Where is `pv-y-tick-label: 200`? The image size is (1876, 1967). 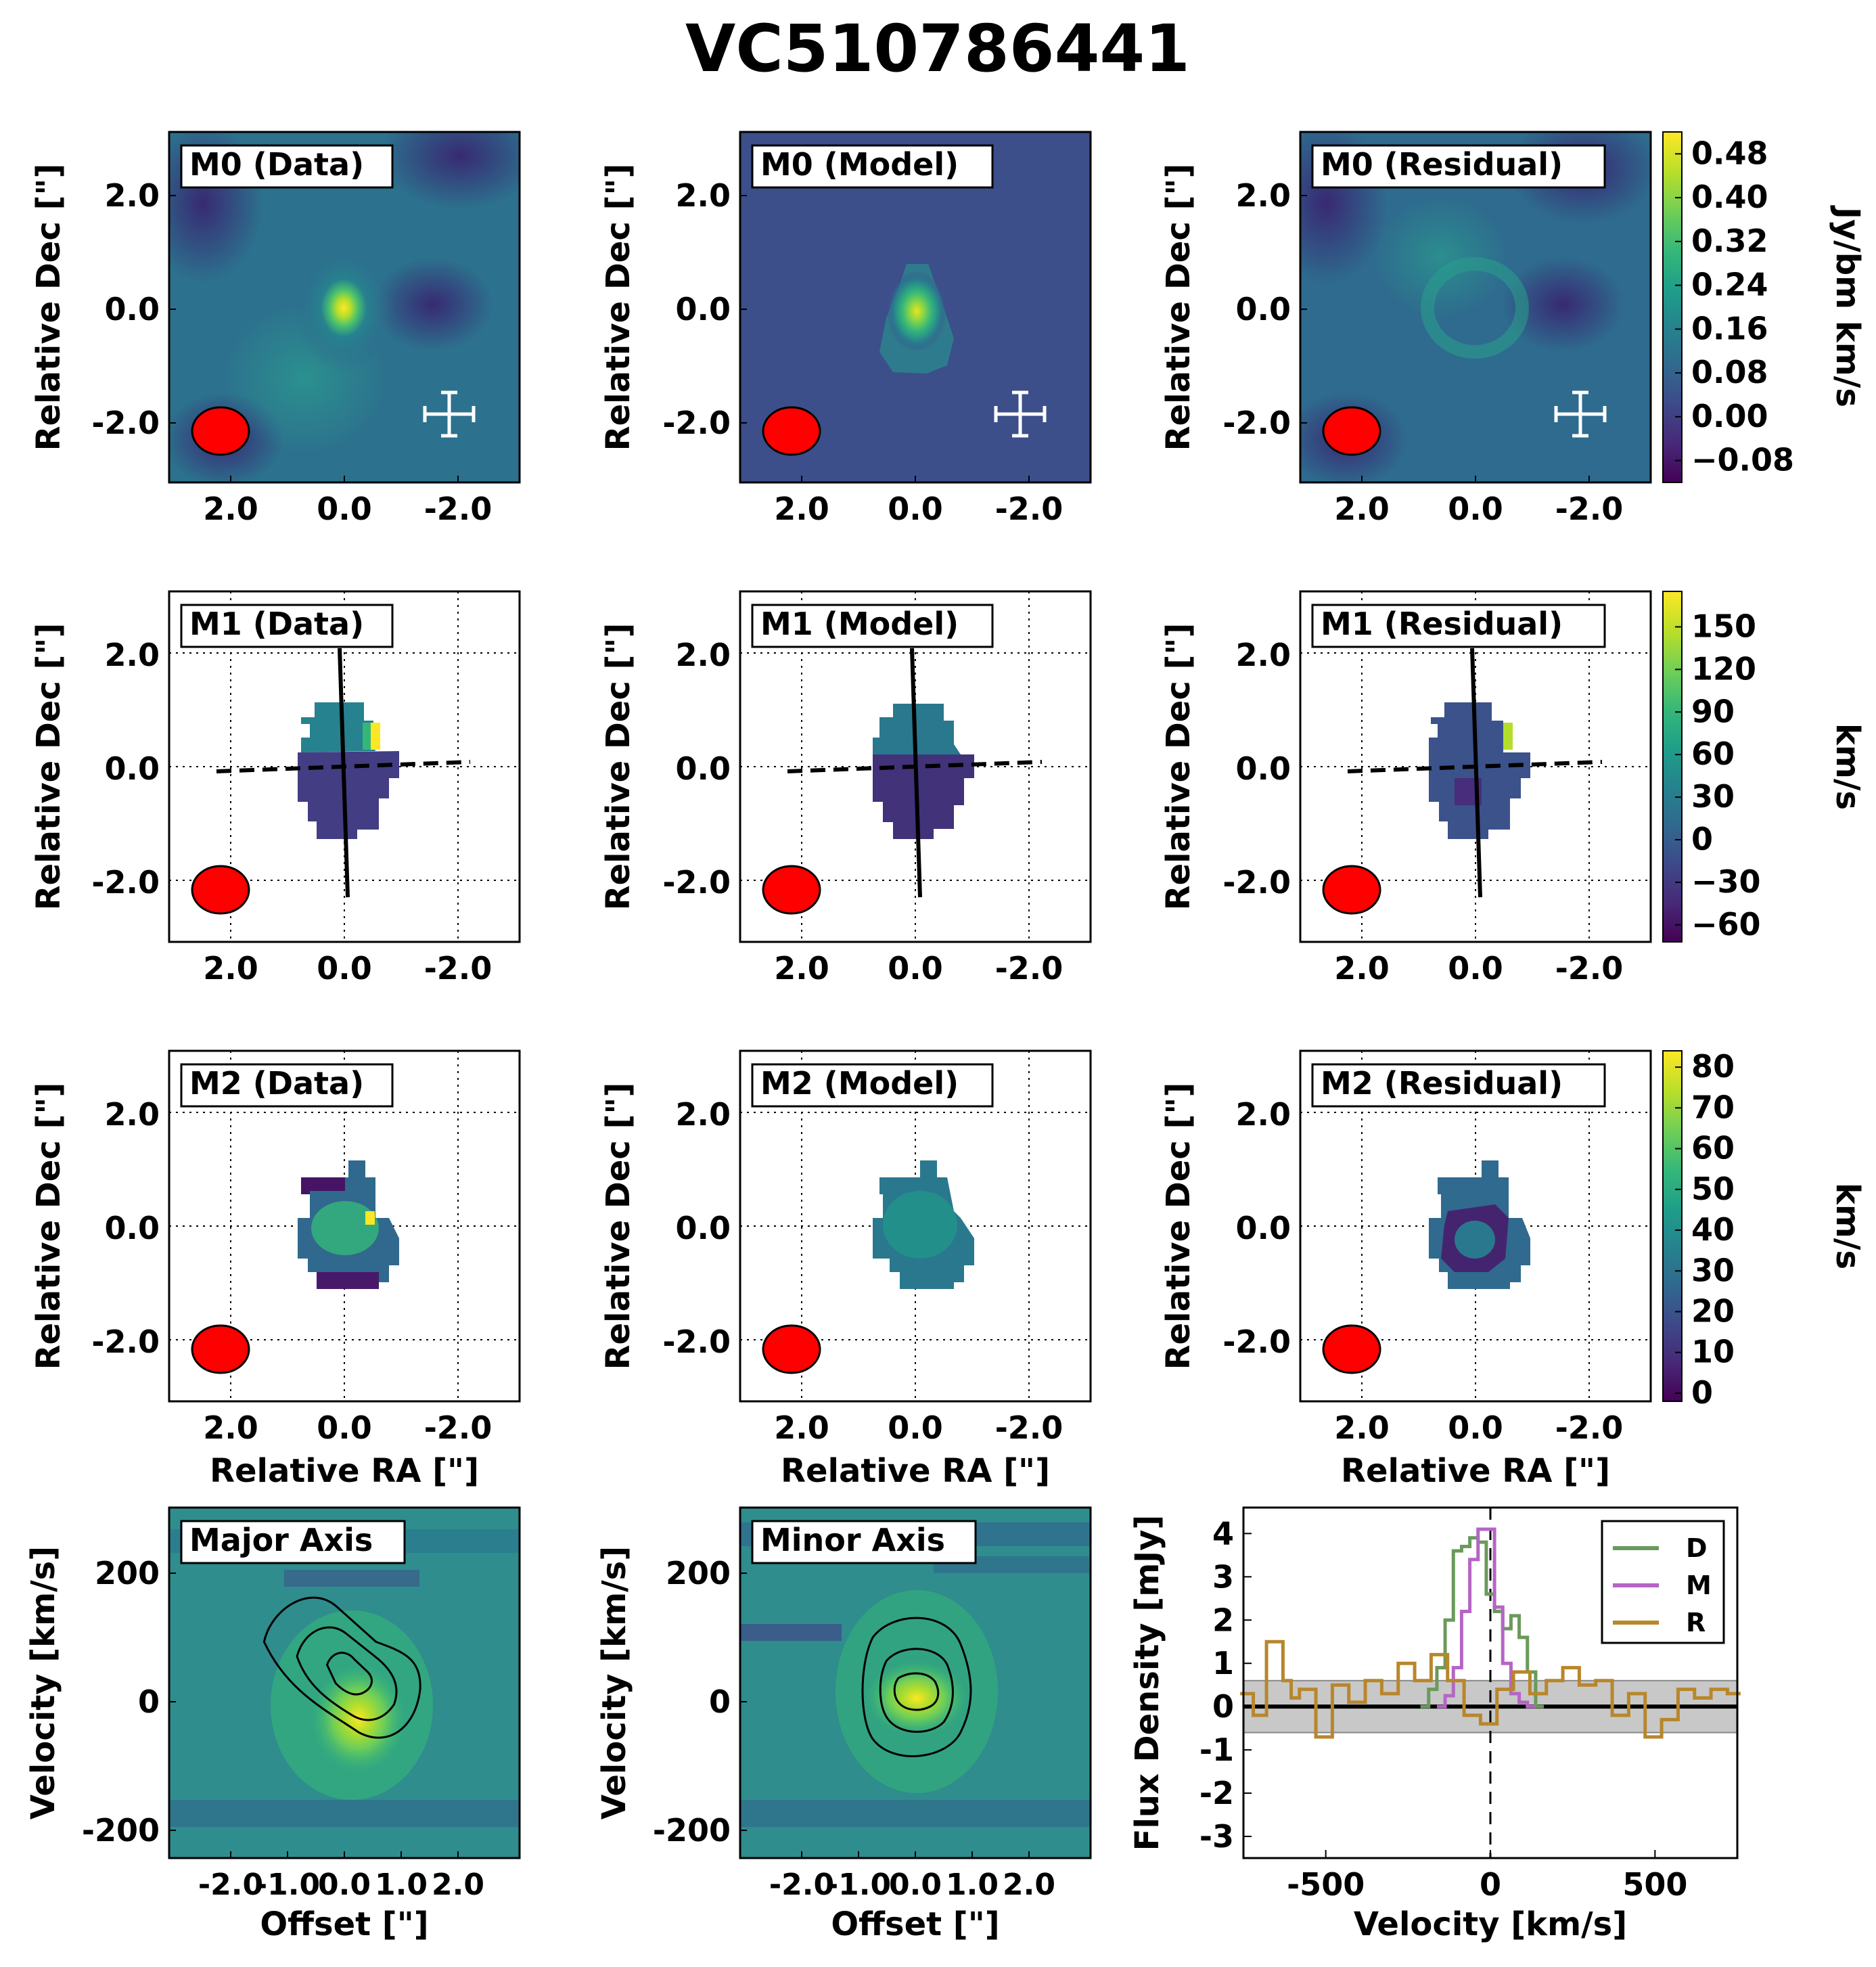
pv-y-tick-label: 200 is located at coordinates (128, 1573).